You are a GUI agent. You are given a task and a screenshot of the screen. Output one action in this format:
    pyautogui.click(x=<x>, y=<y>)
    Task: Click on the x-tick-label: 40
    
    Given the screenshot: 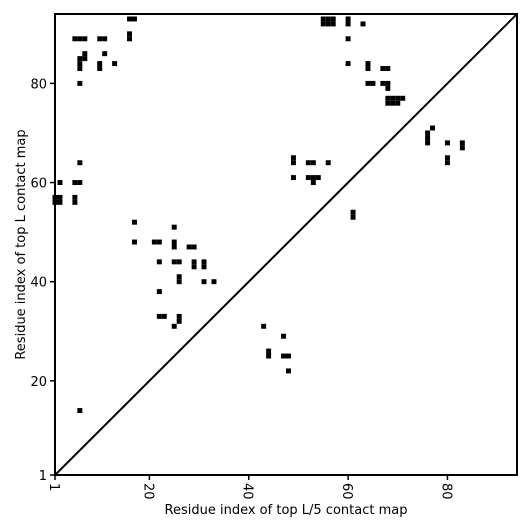 What is the action you would take?
    pyautogui.click(x=247, y=491)
    